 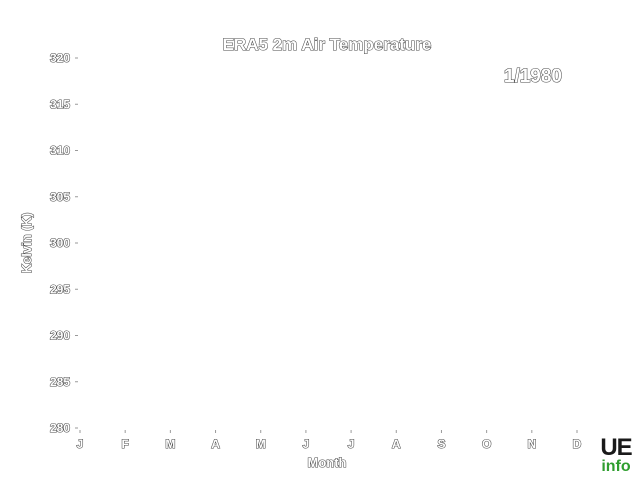 I want to click on y-tick-label: 285, so click(x=60, y=382).